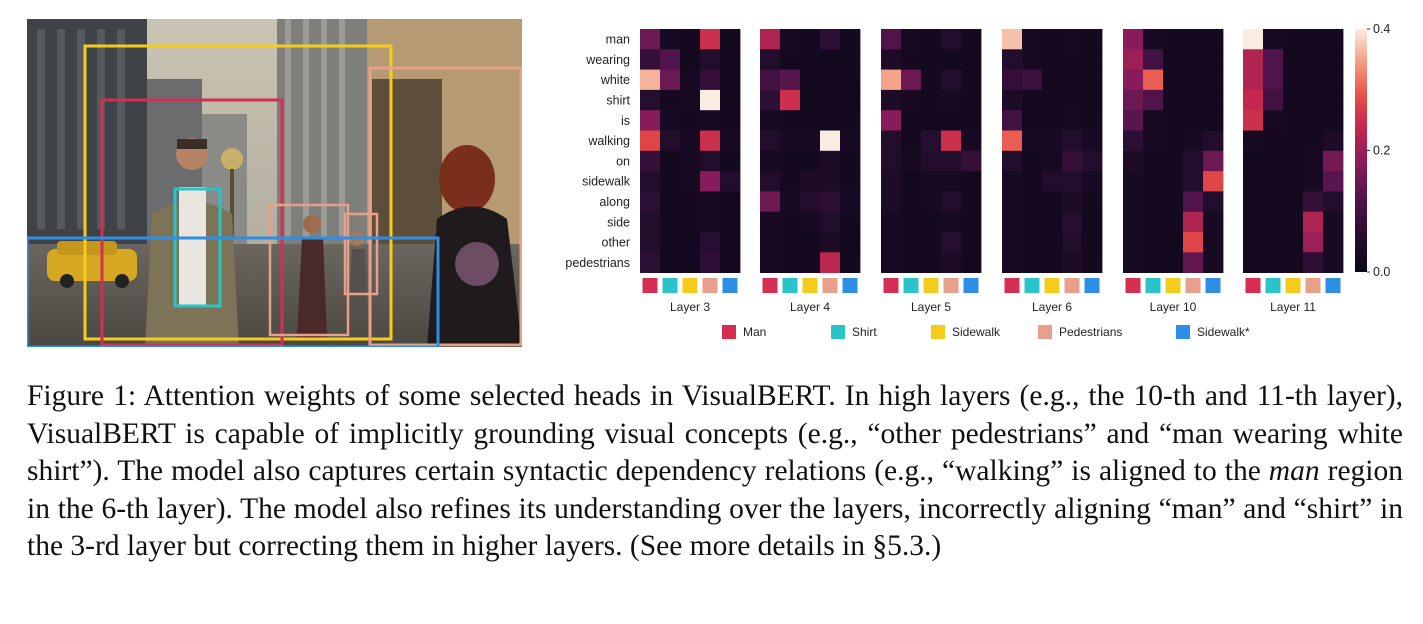 This screenshot has height=624, width=1423. I want to click on row-label-pedestrians: pedestrians, so click(597, 263).